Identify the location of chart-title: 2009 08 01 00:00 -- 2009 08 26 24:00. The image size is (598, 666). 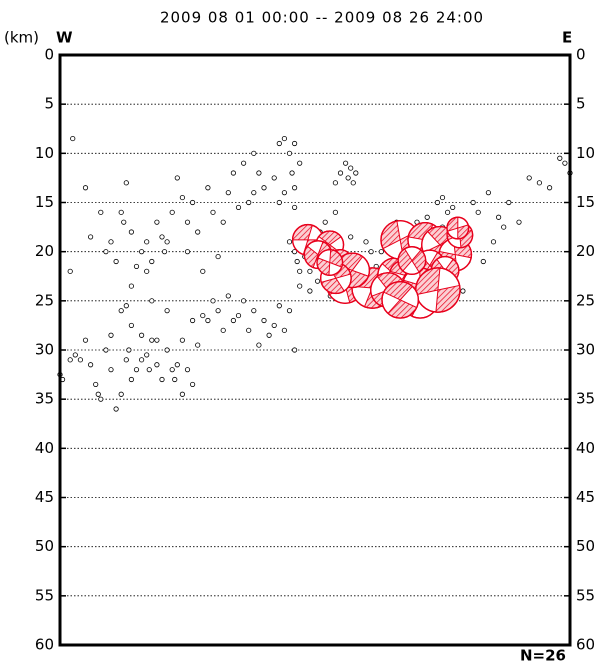
(322, 18).